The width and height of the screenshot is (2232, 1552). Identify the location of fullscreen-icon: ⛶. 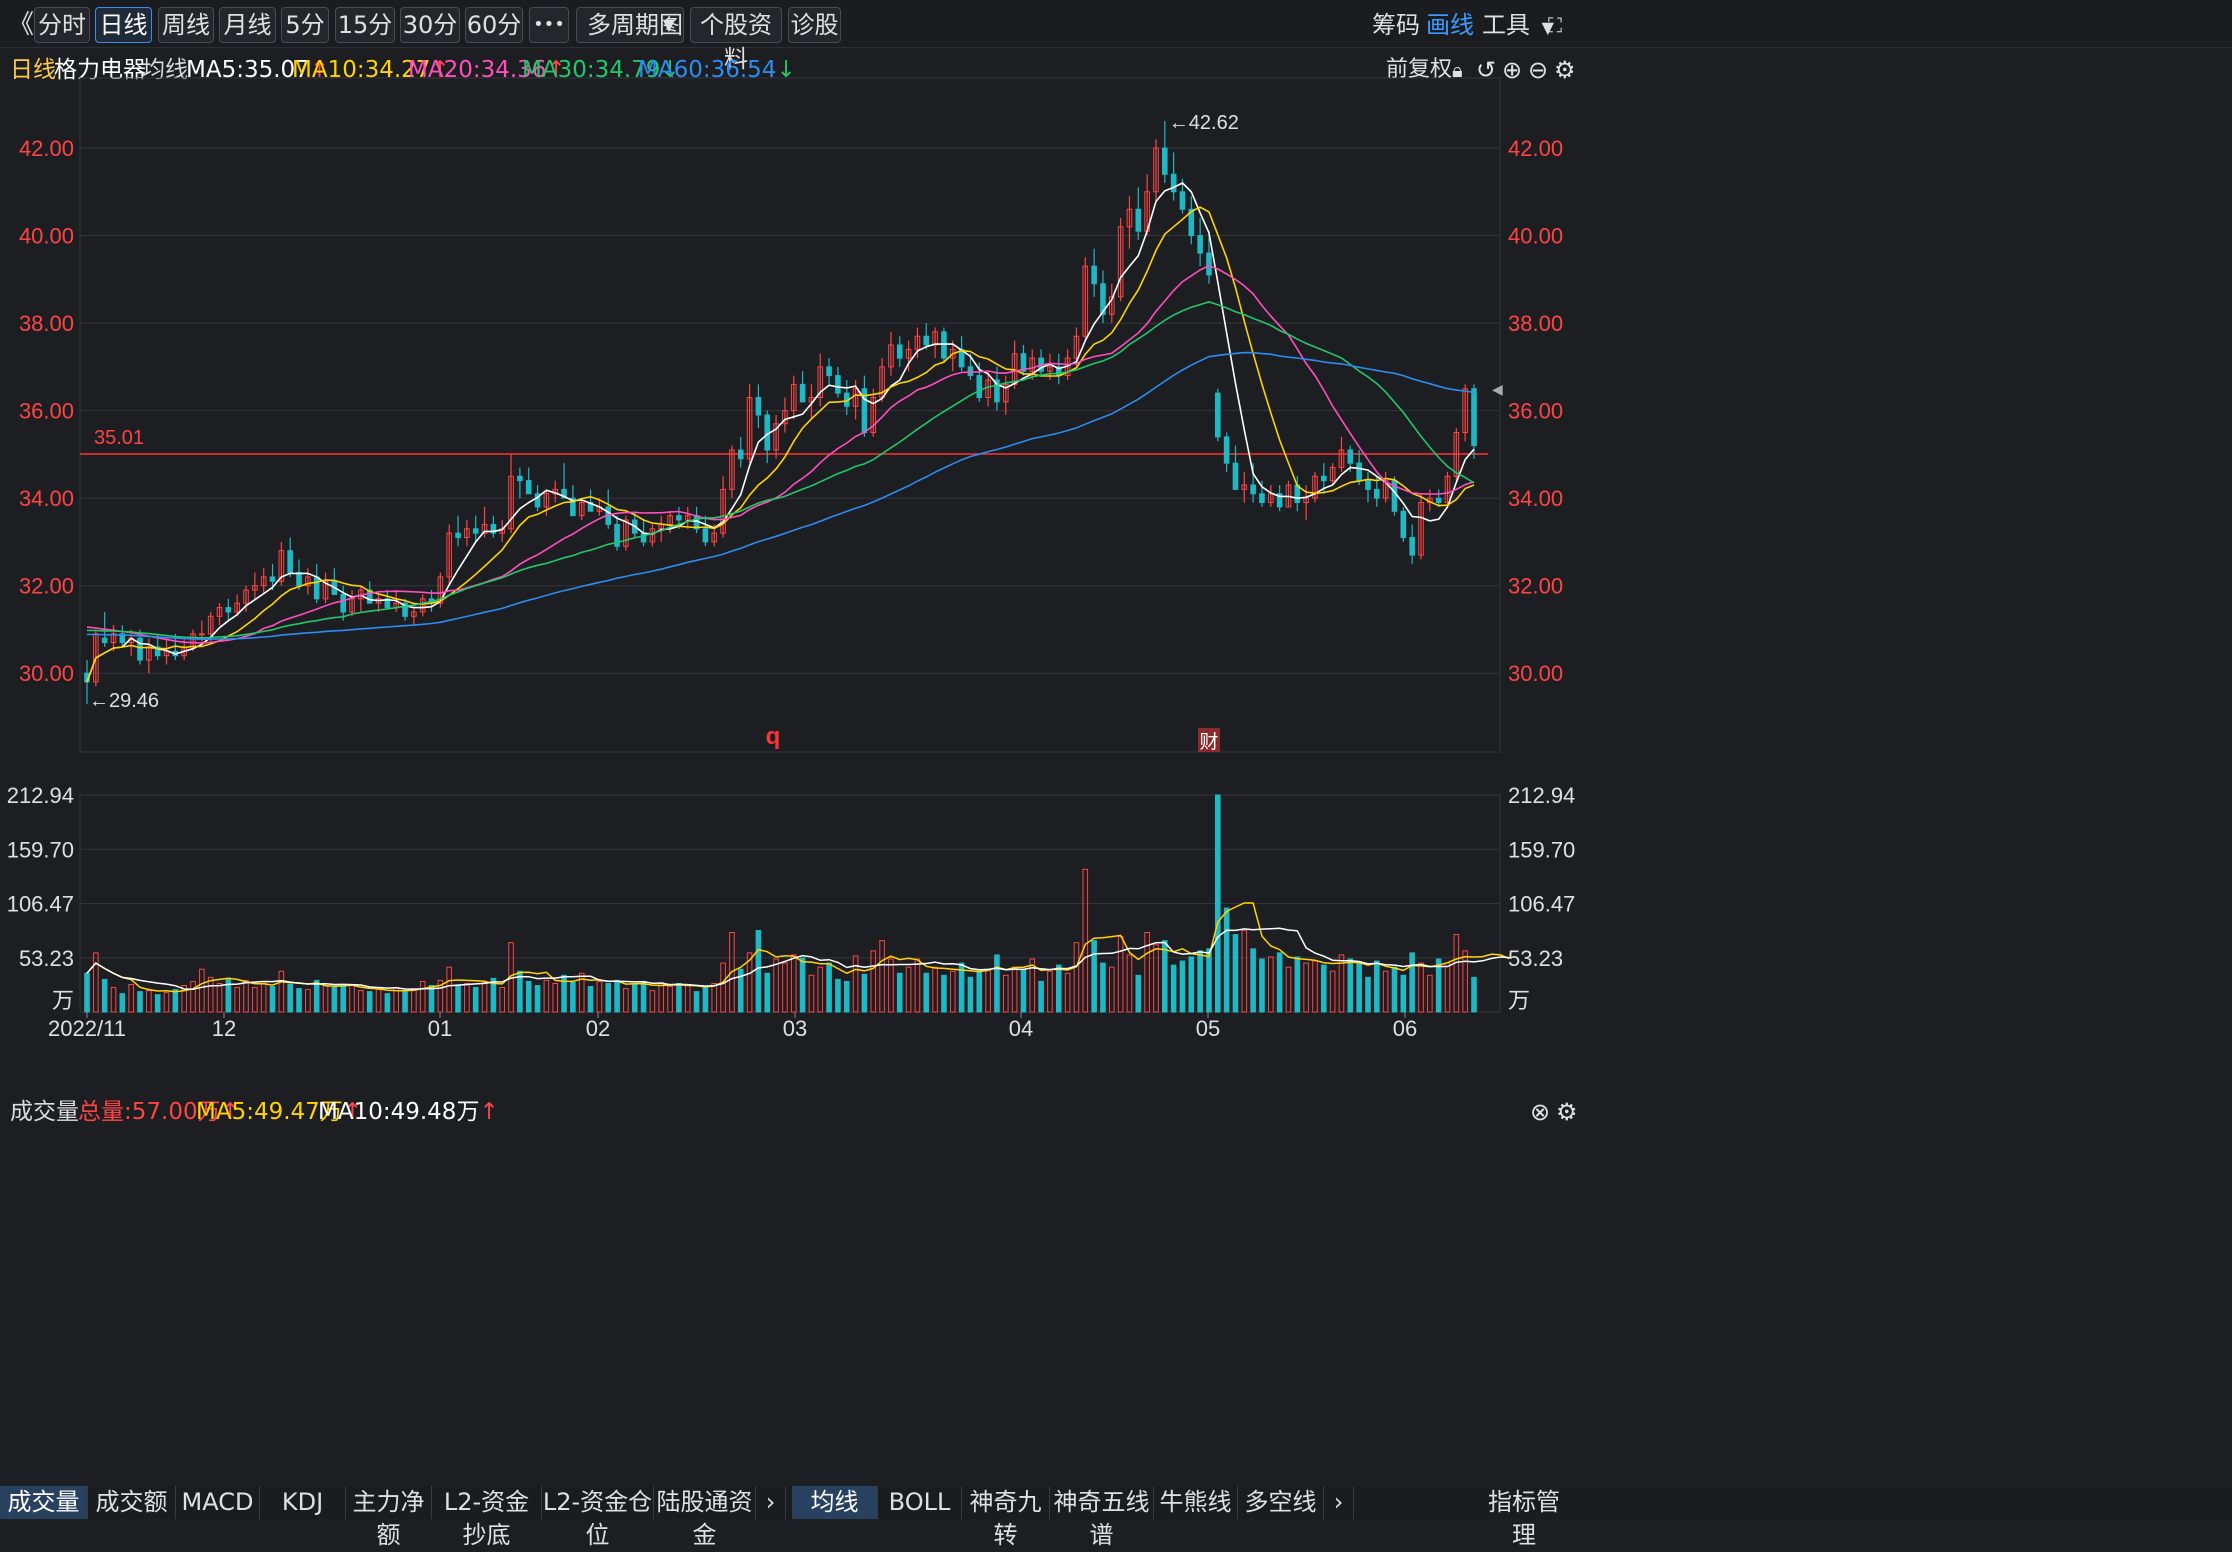
(1555, 25).